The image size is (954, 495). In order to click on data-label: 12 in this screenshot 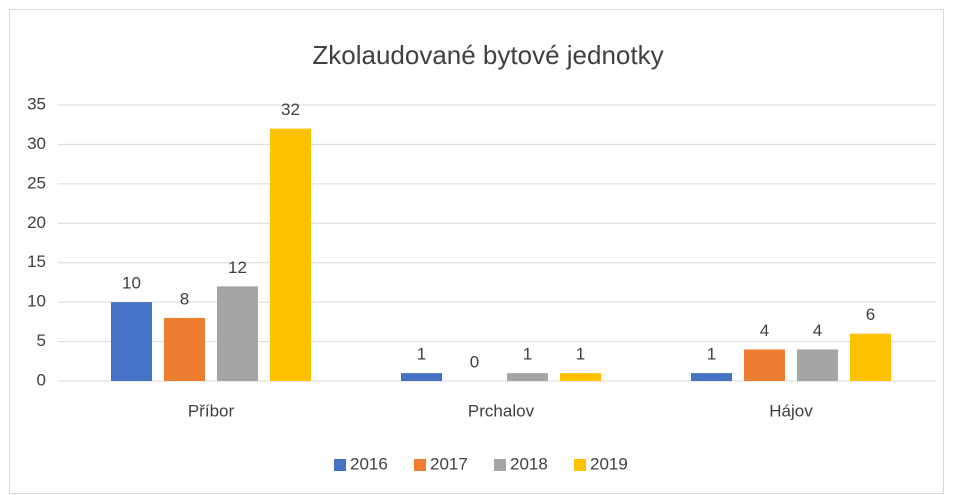, I will do `click(237, 267)`.